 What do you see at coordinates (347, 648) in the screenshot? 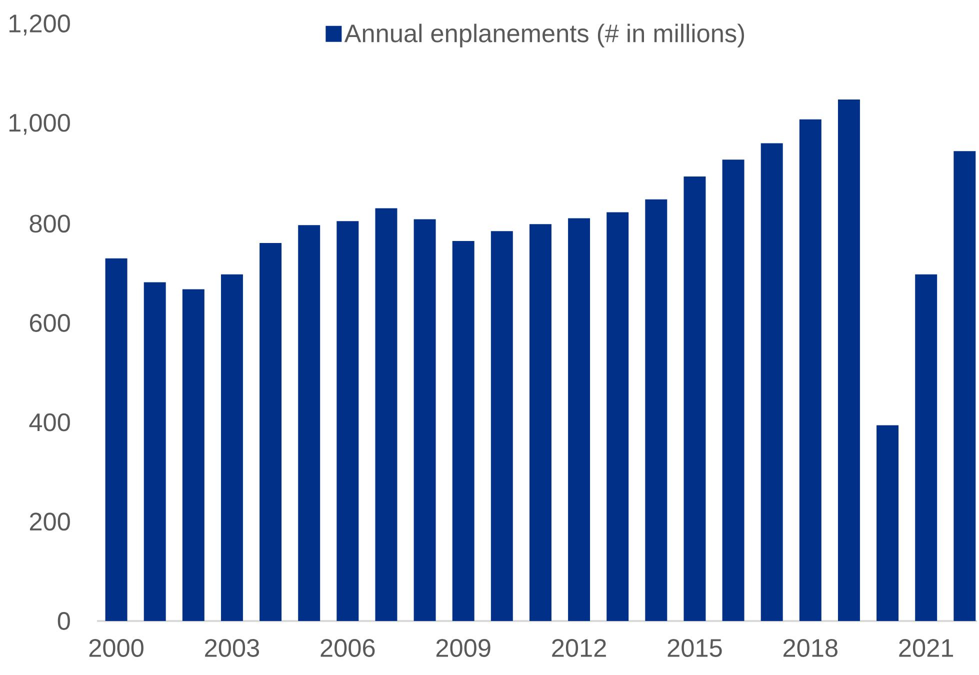
I see `x-tick-label: 2006` at bounding box center [347, 648].